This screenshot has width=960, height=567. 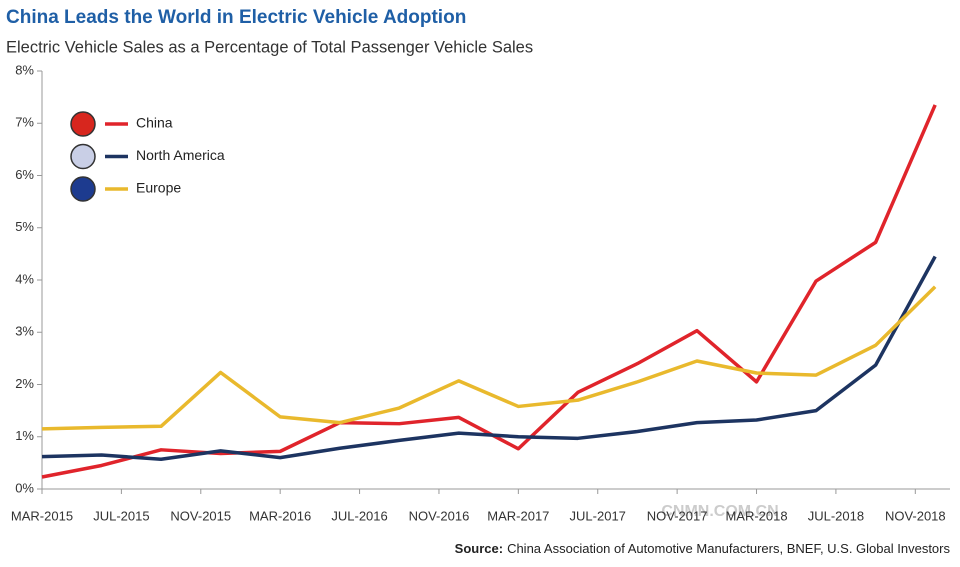 What do you see at coordinates (24, 69) in the screenshot?
I see `y-tick-label: 8%` at bounding box center [24, 69].